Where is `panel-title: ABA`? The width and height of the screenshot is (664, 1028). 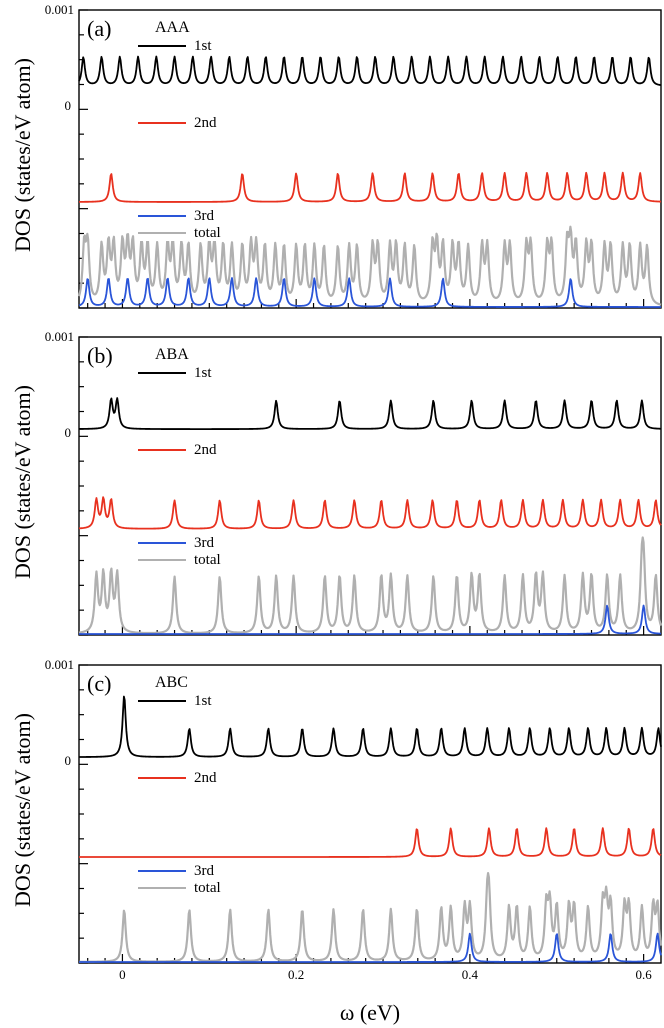
panel-title: ABA is located at coordinates (172, 354).